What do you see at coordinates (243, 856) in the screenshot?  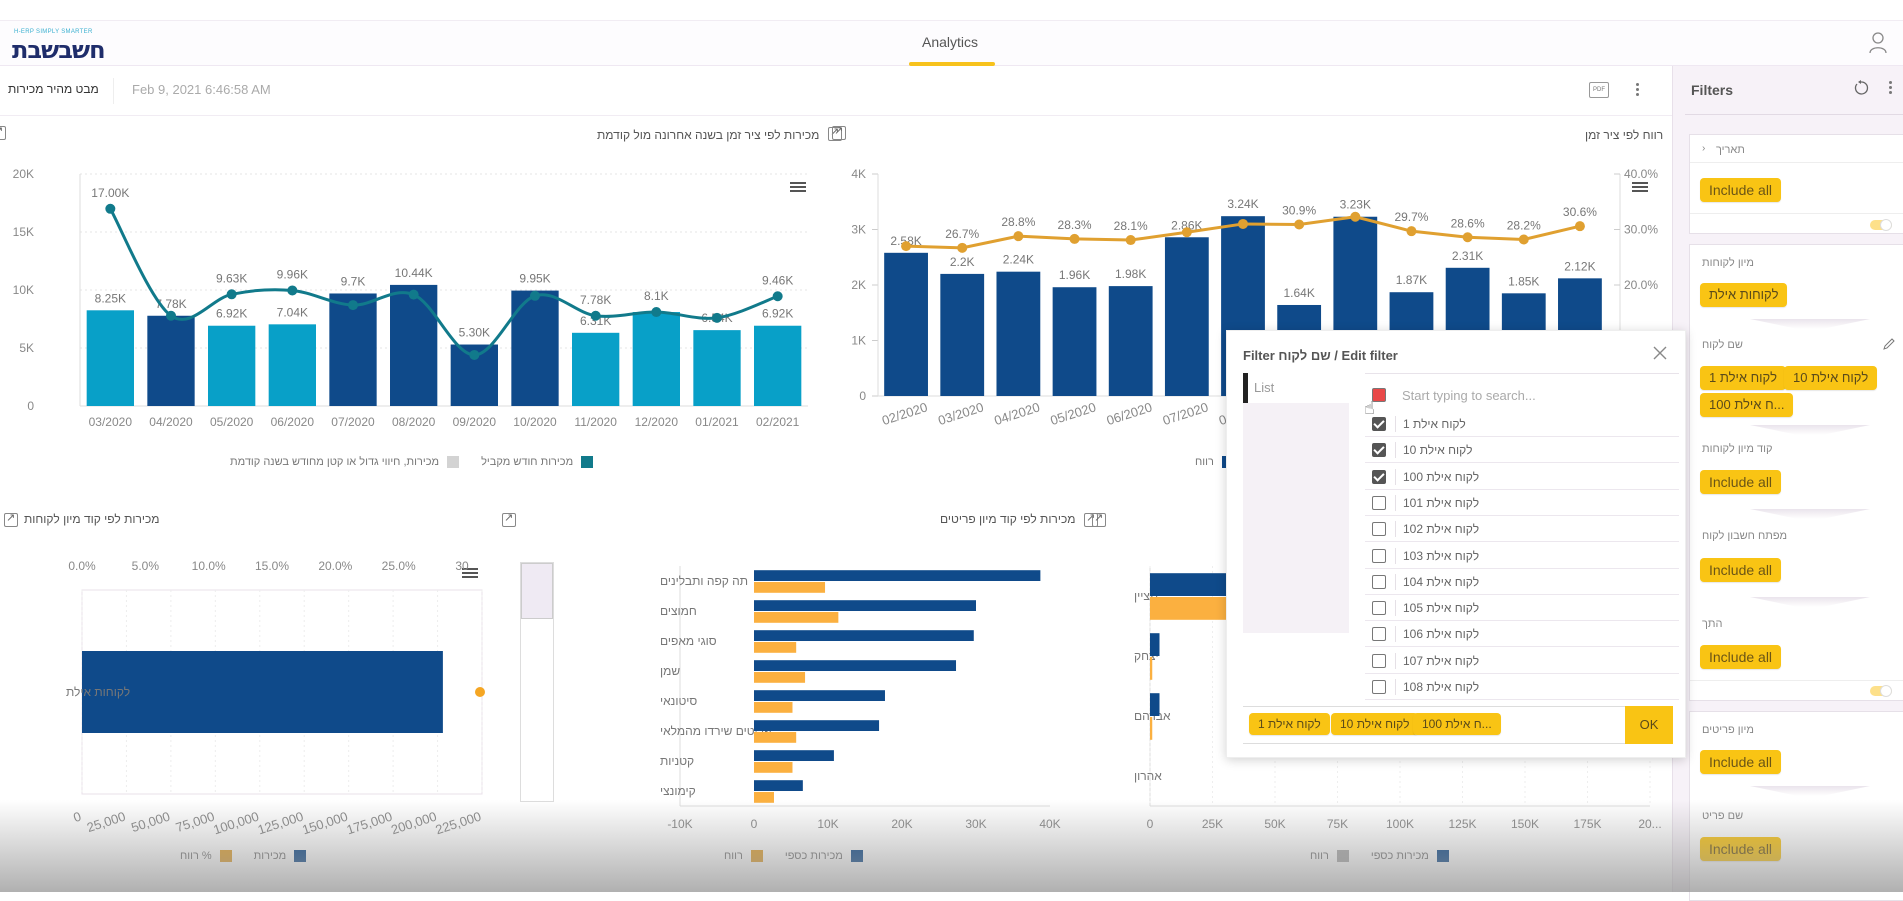 I see `chart-legend: מכירות % רווח` at bounding box center [243, 856].